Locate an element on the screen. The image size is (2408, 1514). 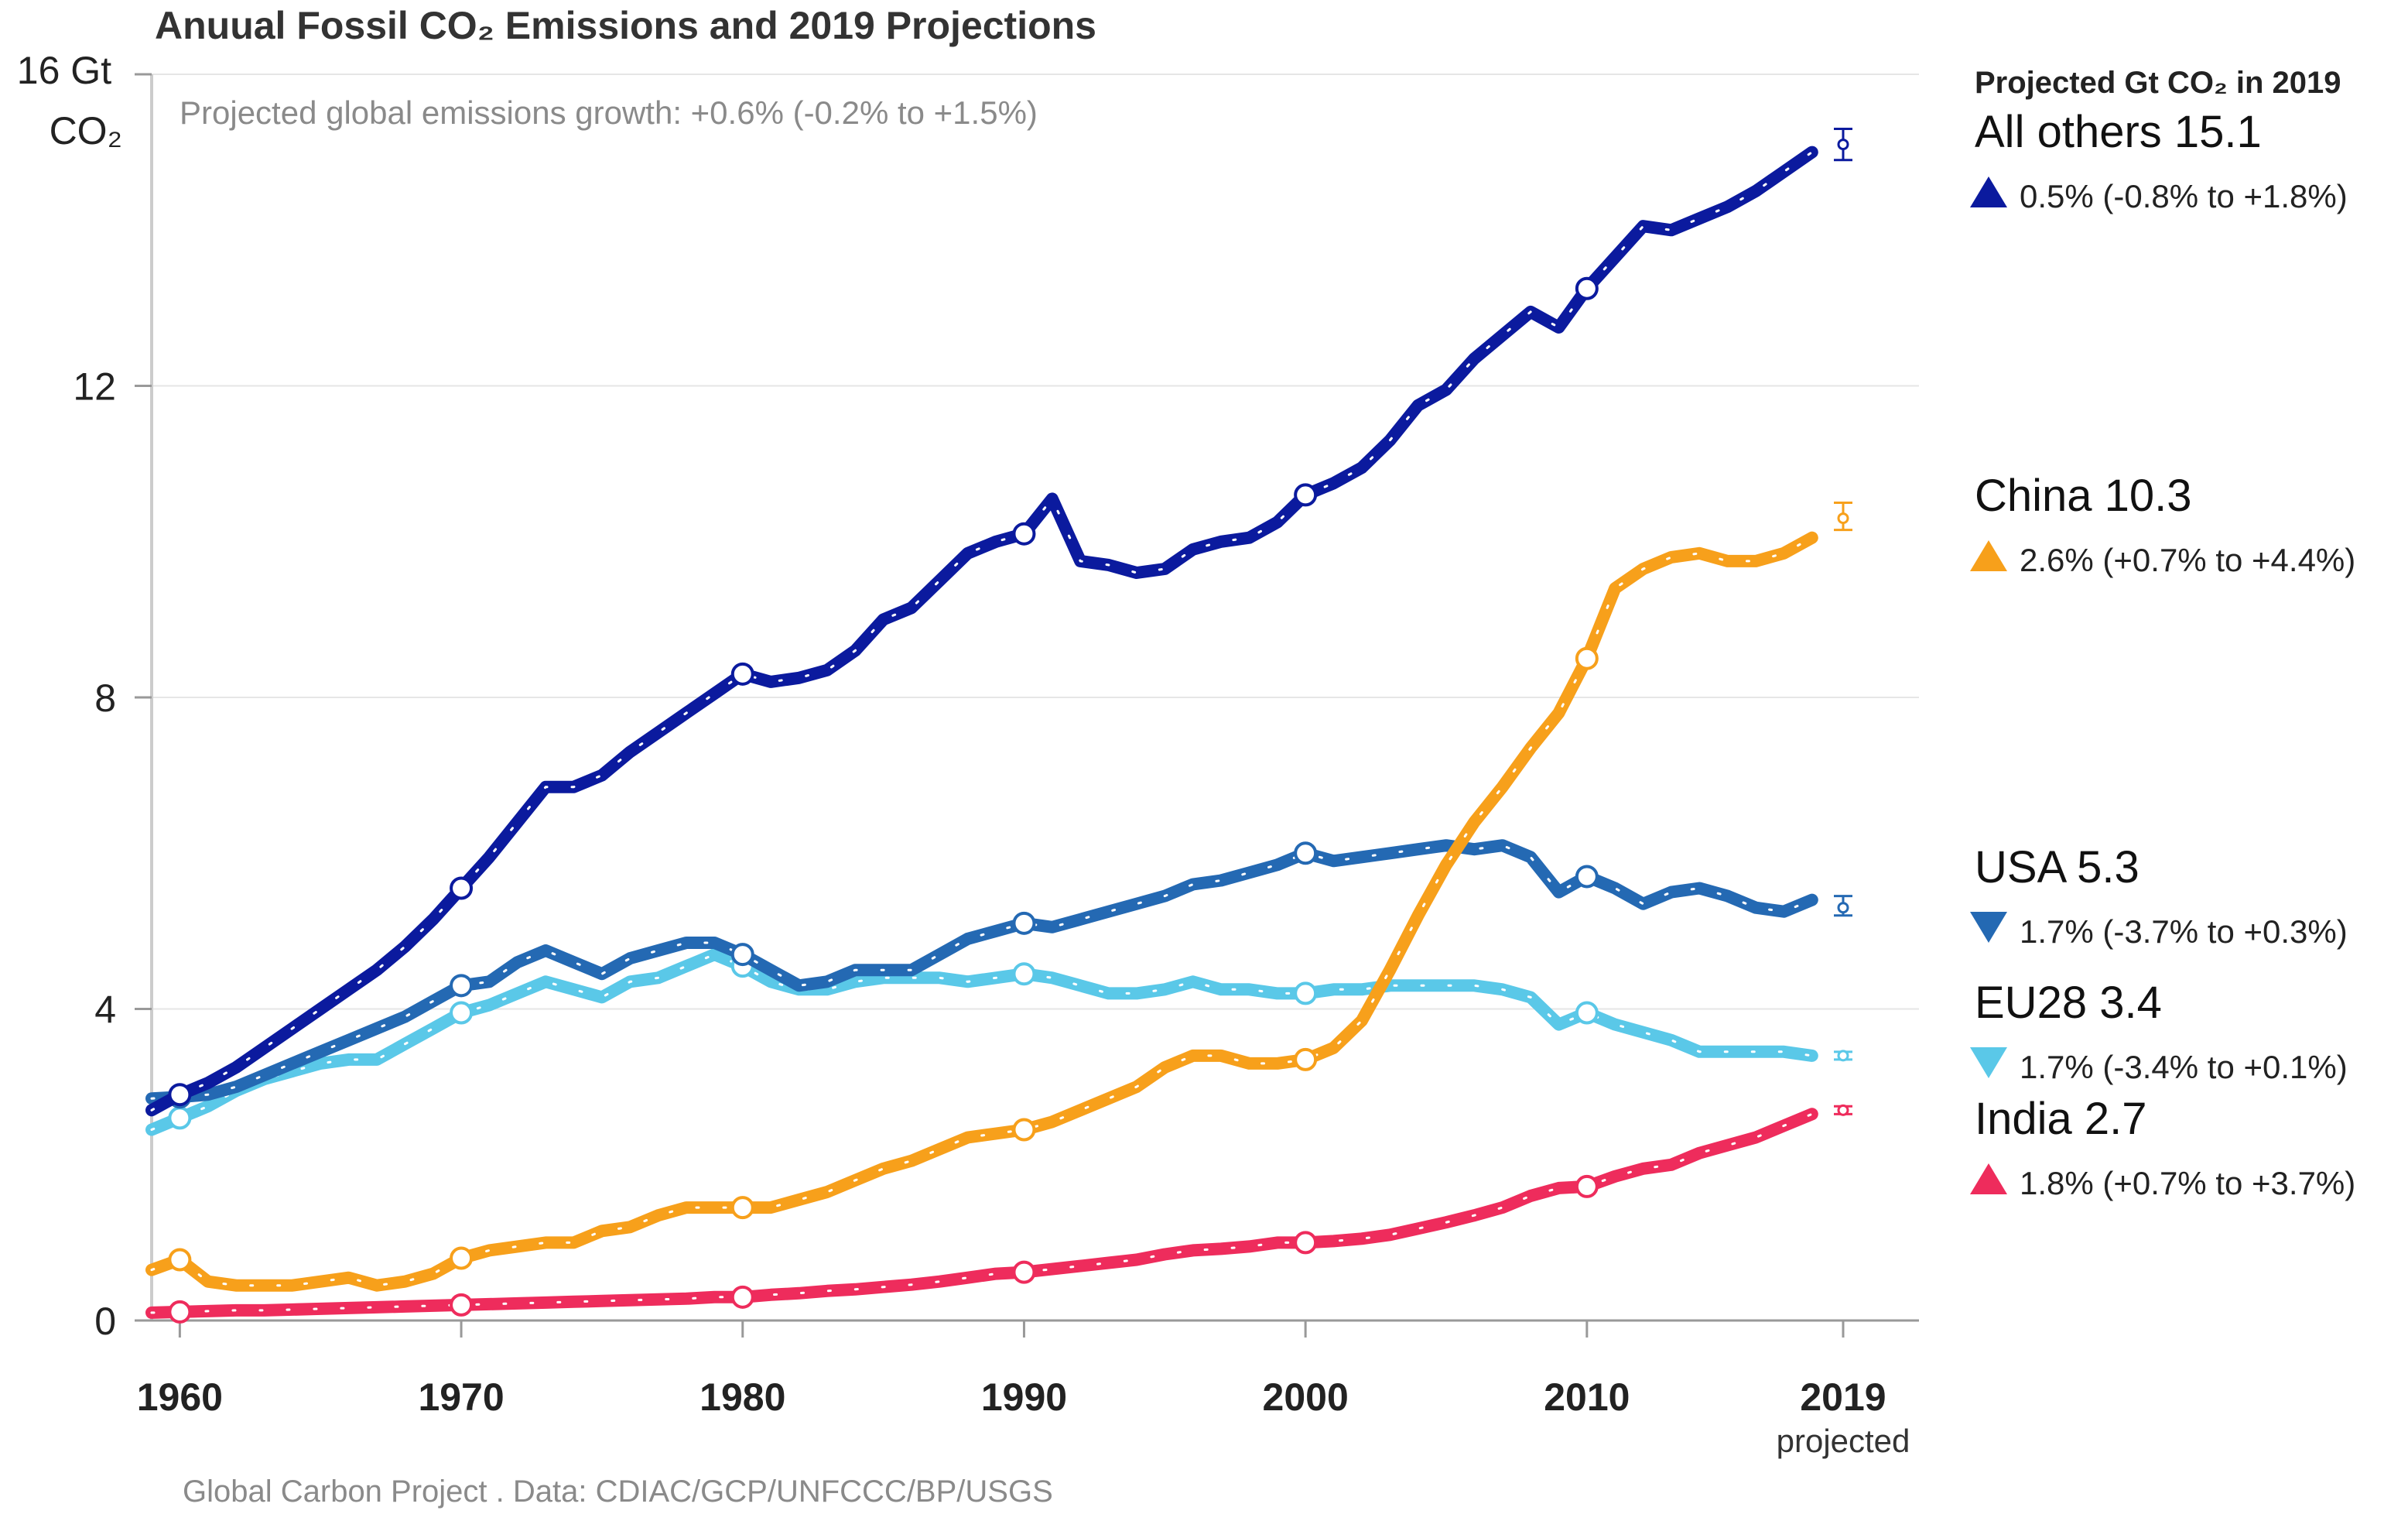
legend-series-change: 2.6% (+0.7% to +4.4%) is located at coordinates (2187, 560).